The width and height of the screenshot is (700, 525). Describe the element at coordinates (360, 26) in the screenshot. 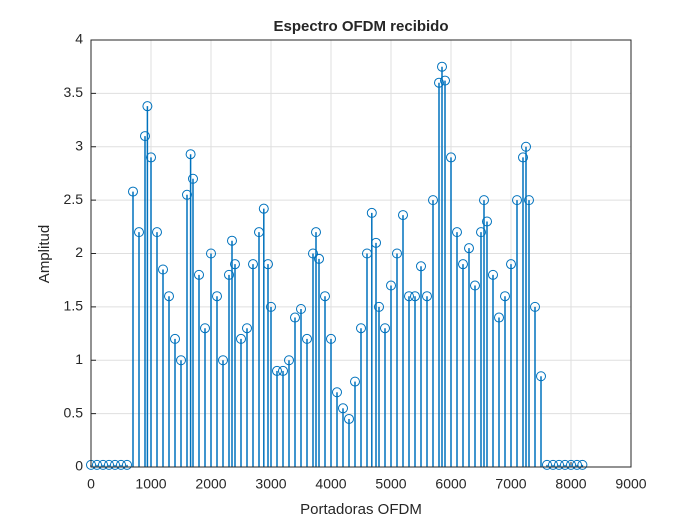

I see `chart-title: Espectro OFDM recibido` at that location.